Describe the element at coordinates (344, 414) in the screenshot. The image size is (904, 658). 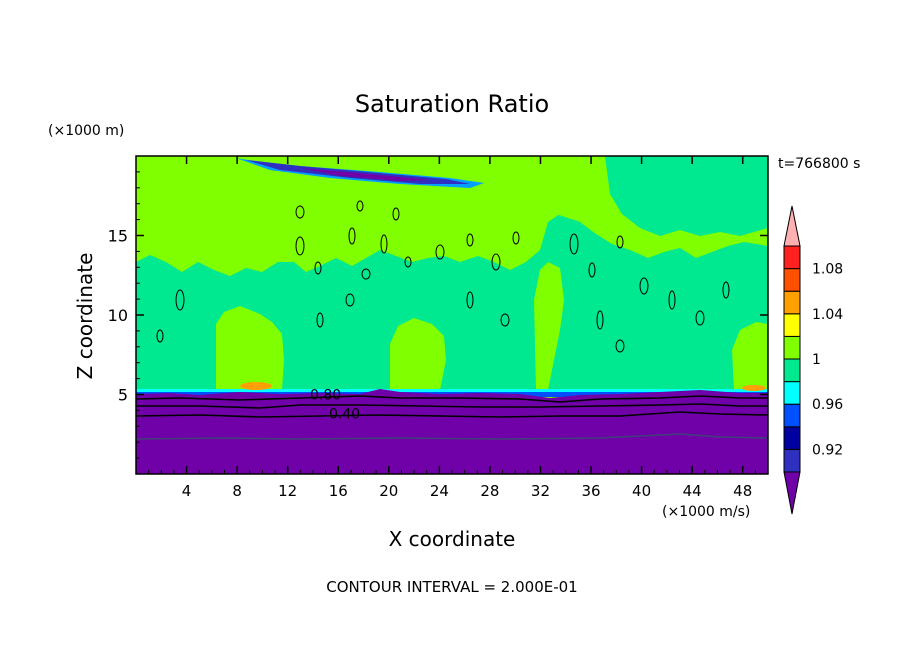
I see `contour-label: 0.40` at that location.